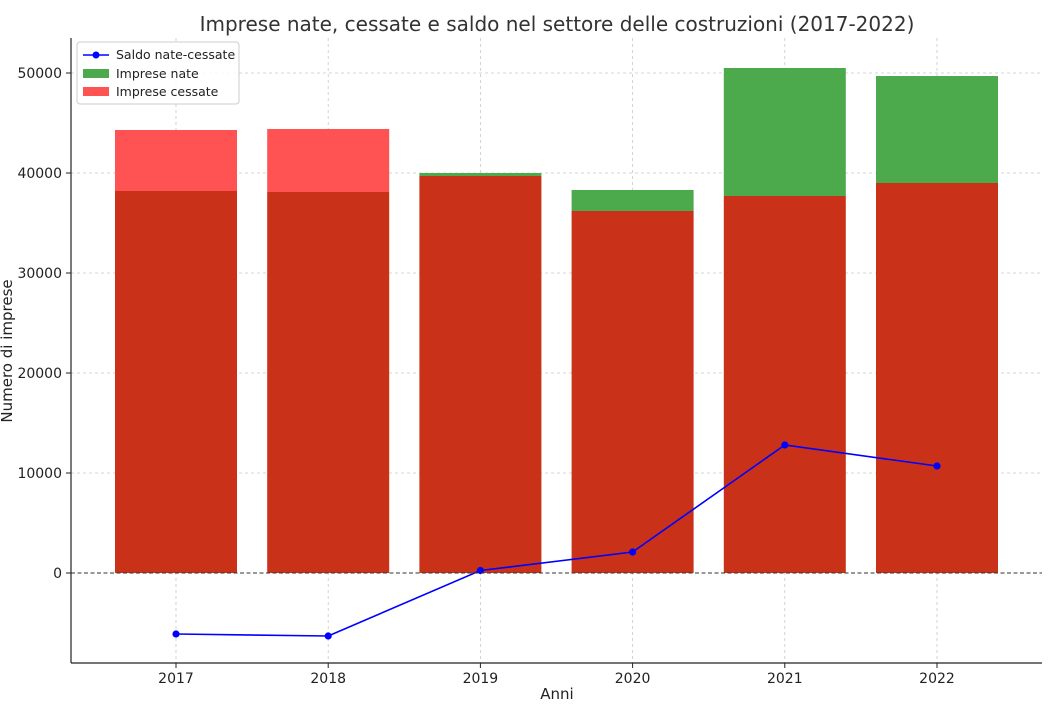  I want to click on x-tick-label: 2019, so click(481, 679).